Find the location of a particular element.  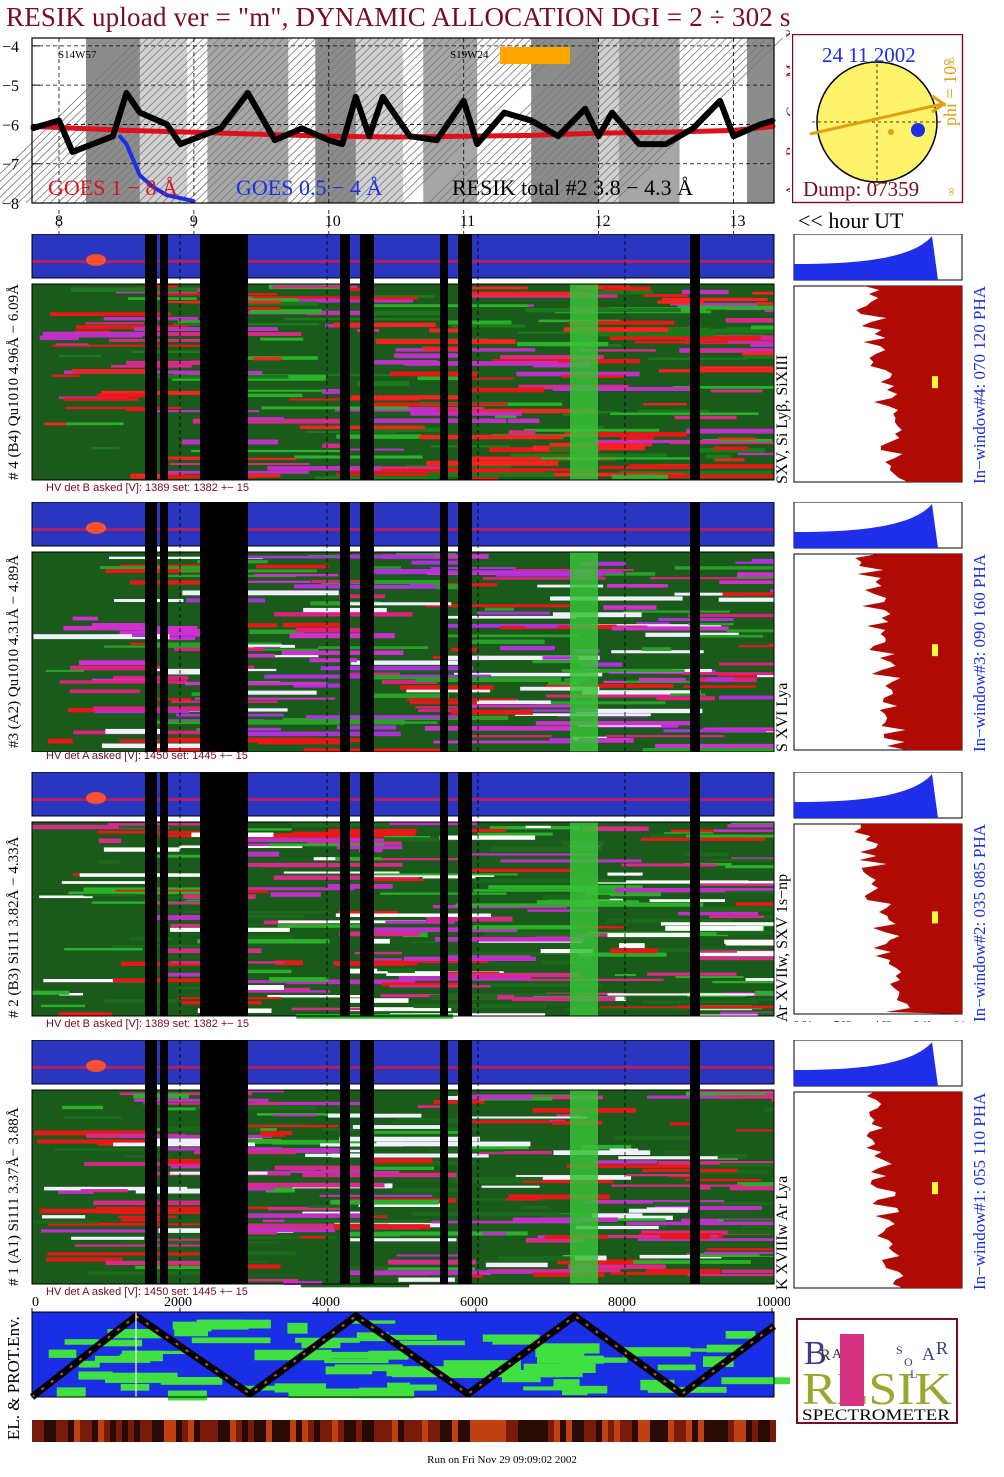

histogram-1: 8.316.234.162.080.00cts/bin/sec is located at coordinates (878, 1164).